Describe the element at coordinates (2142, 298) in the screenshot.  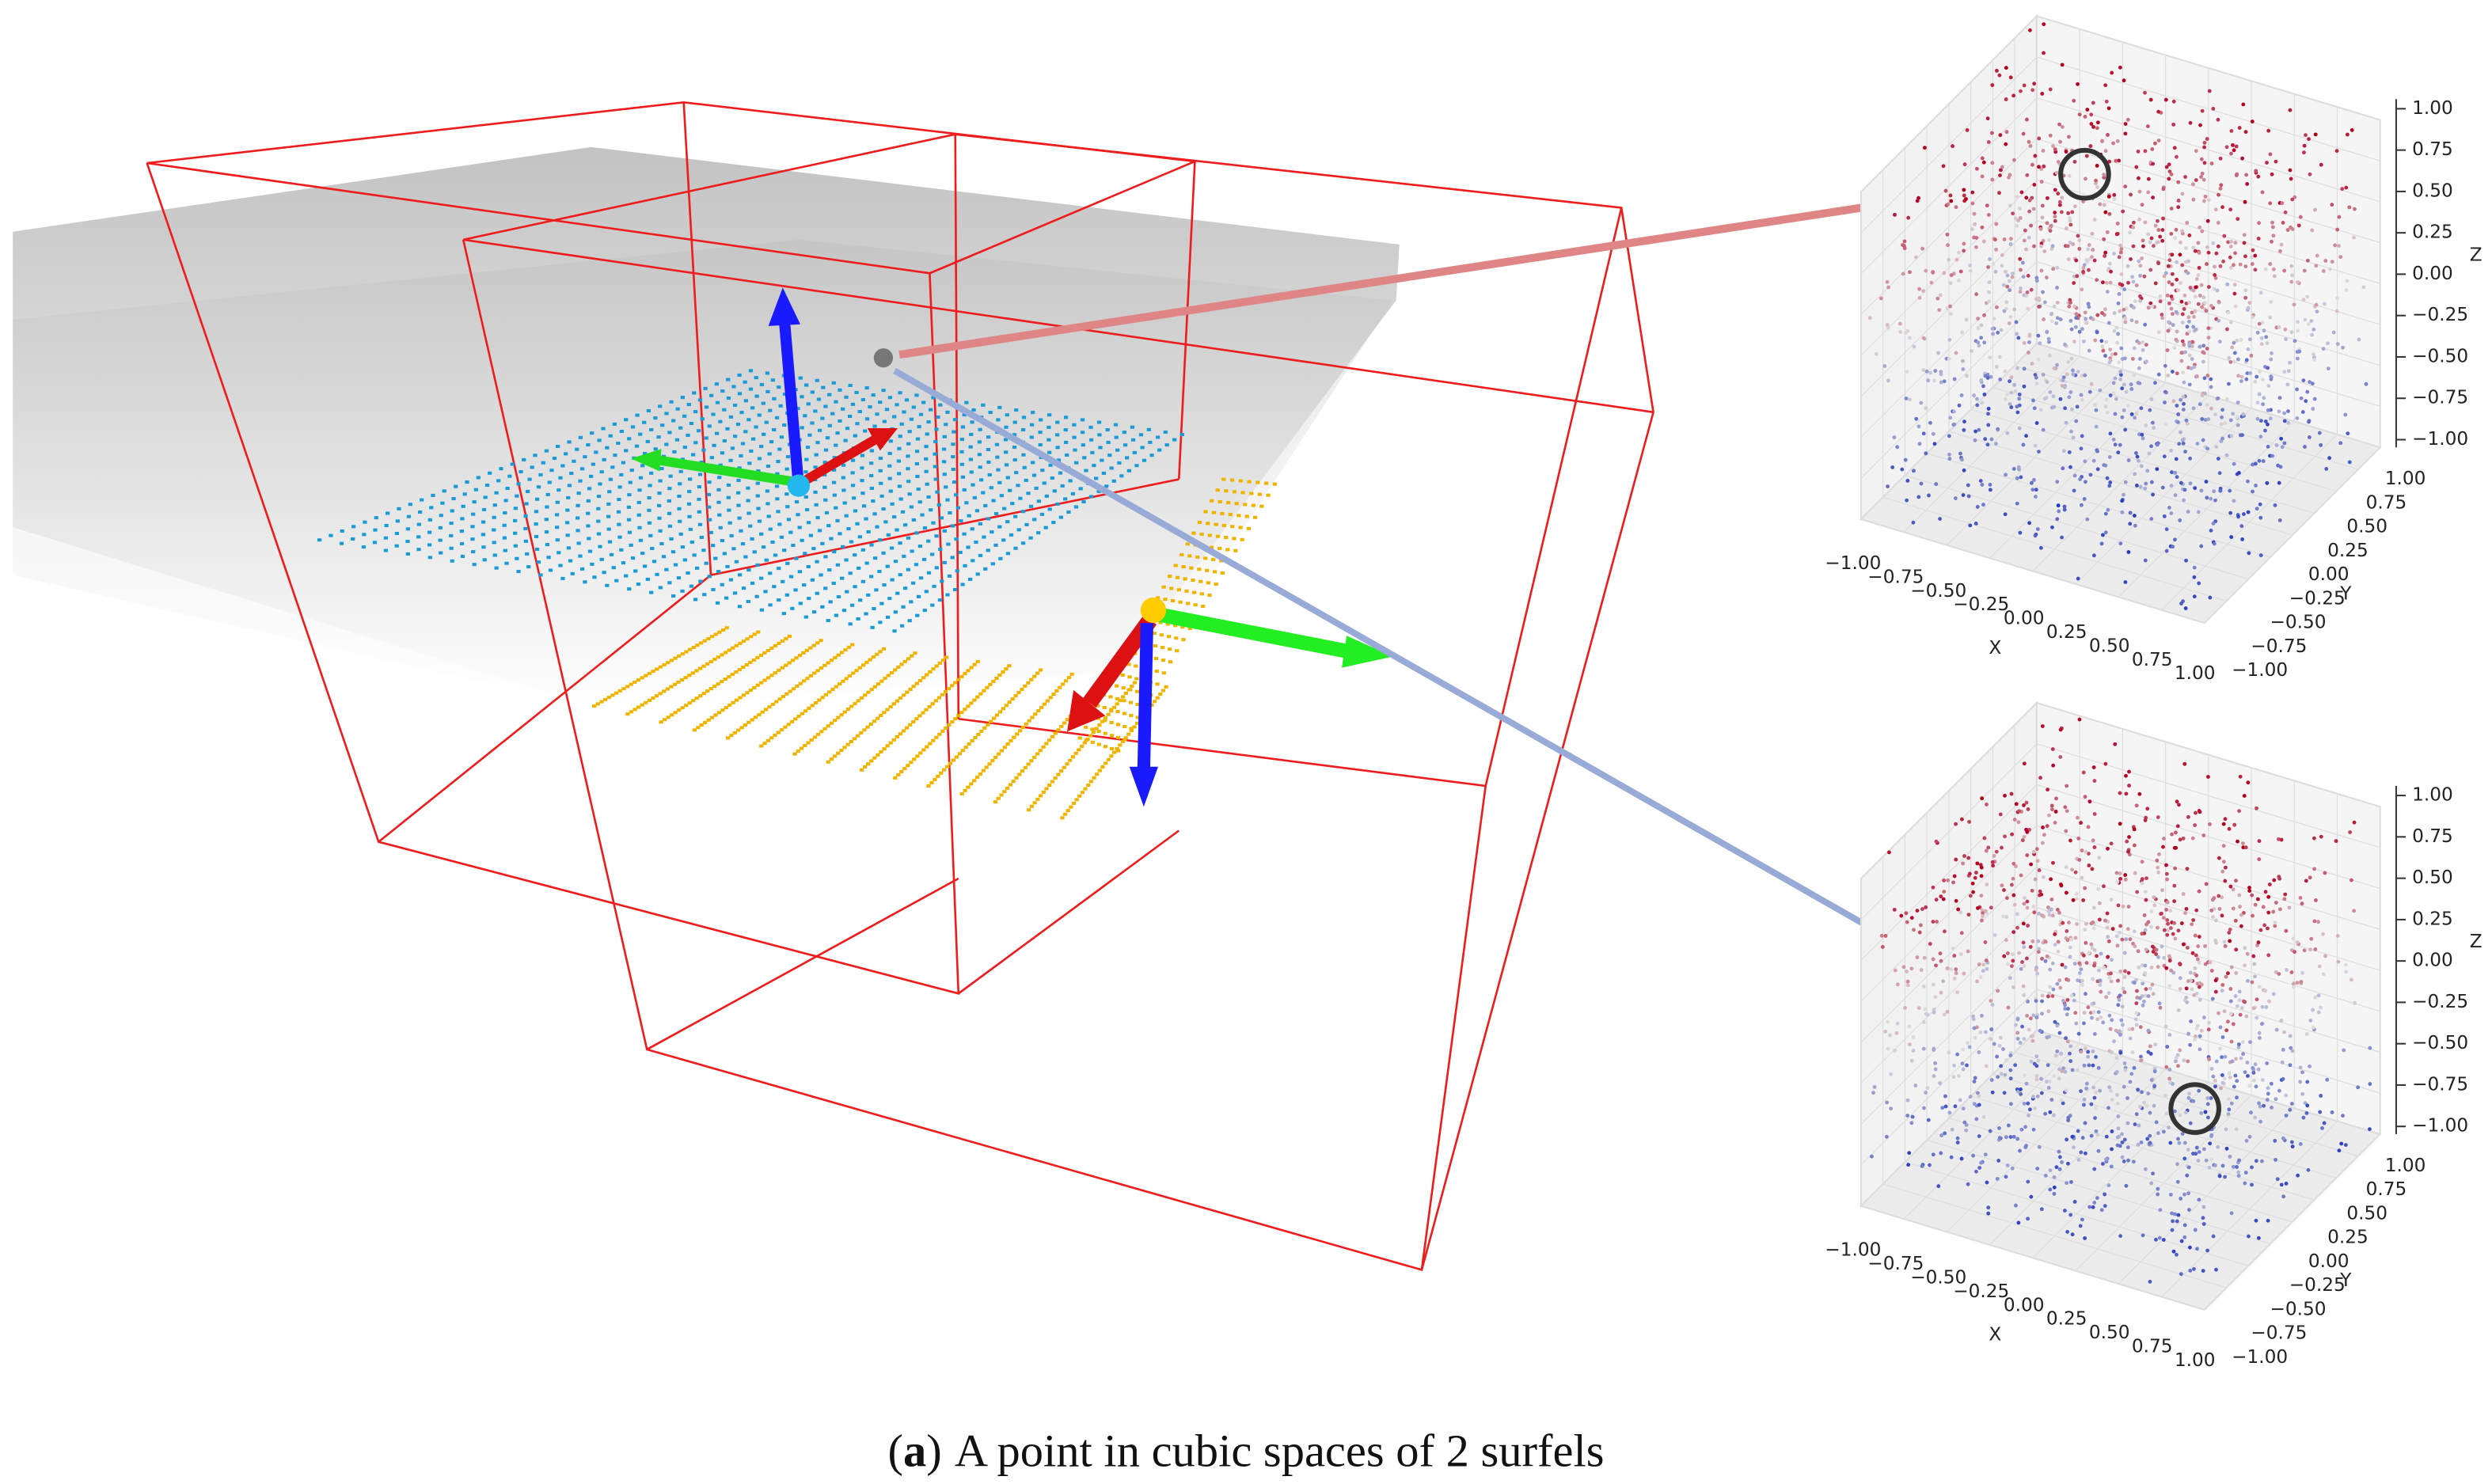
I see `pane-grid` at that location.